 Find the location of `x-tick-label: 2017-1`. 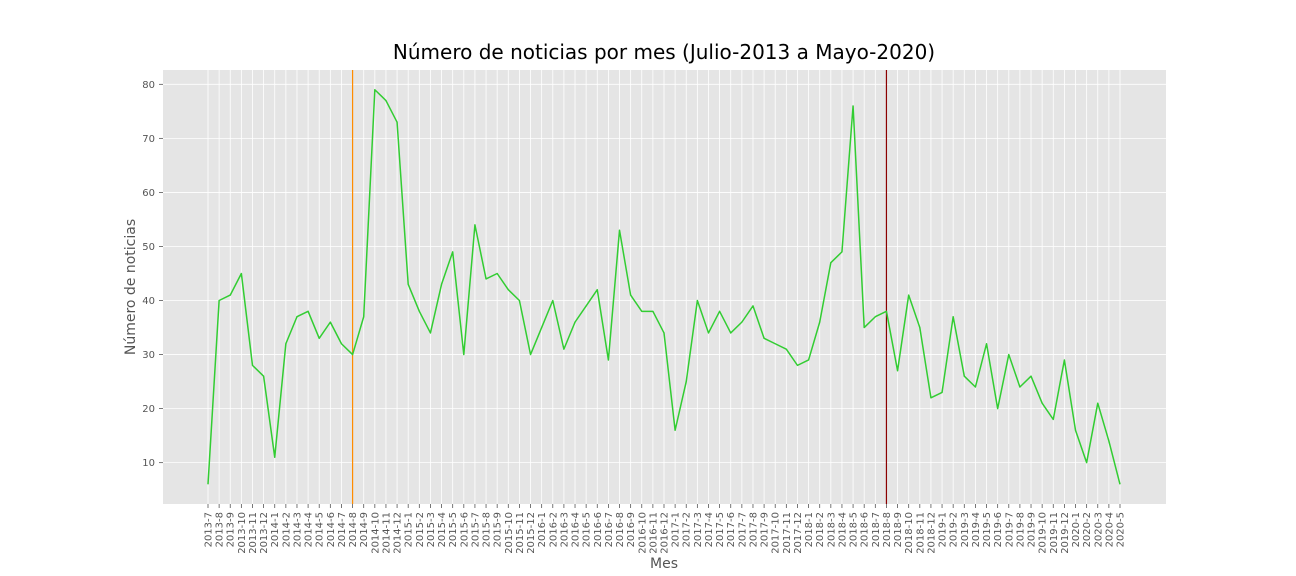

x-tick-label: 2017-1 is located at coordinates (676, 529).